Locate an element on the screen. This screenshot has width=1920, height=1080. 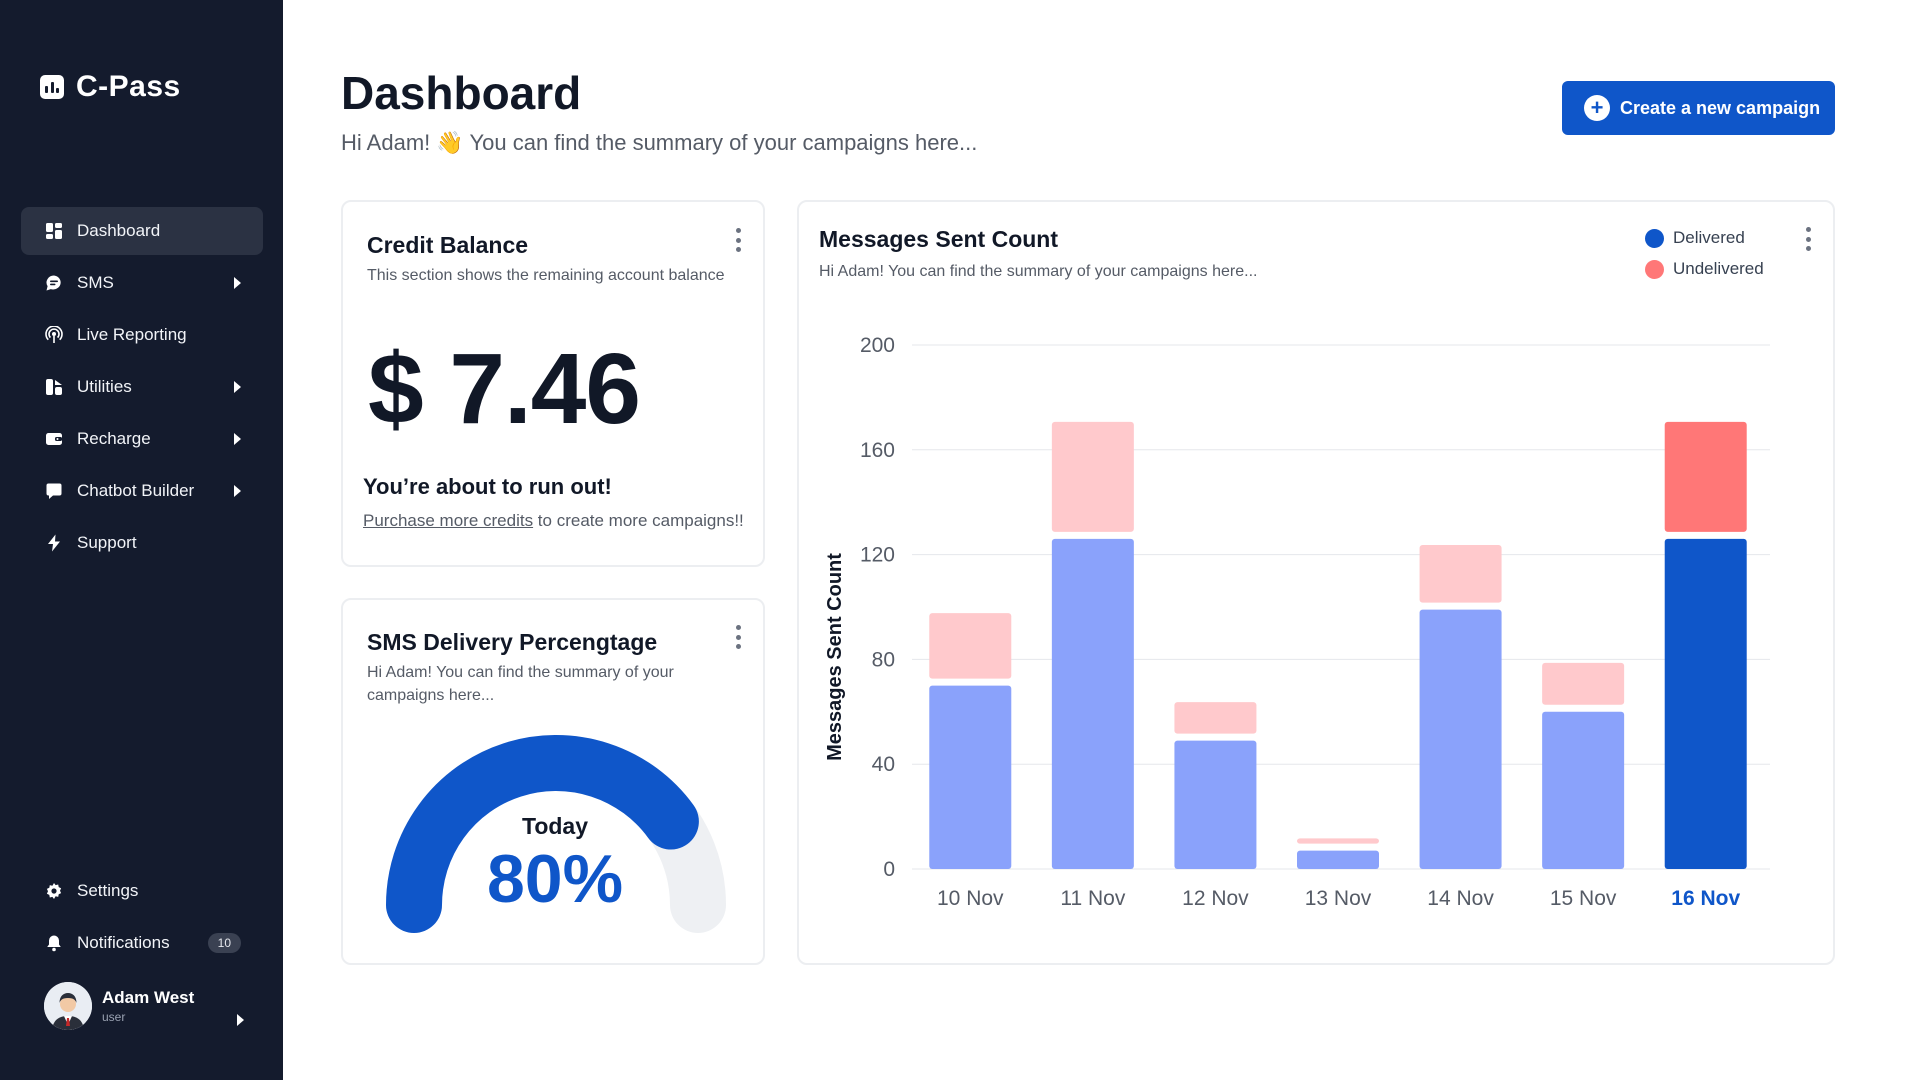
user-profile: Adam West user is located at coordinates (144, 1006).